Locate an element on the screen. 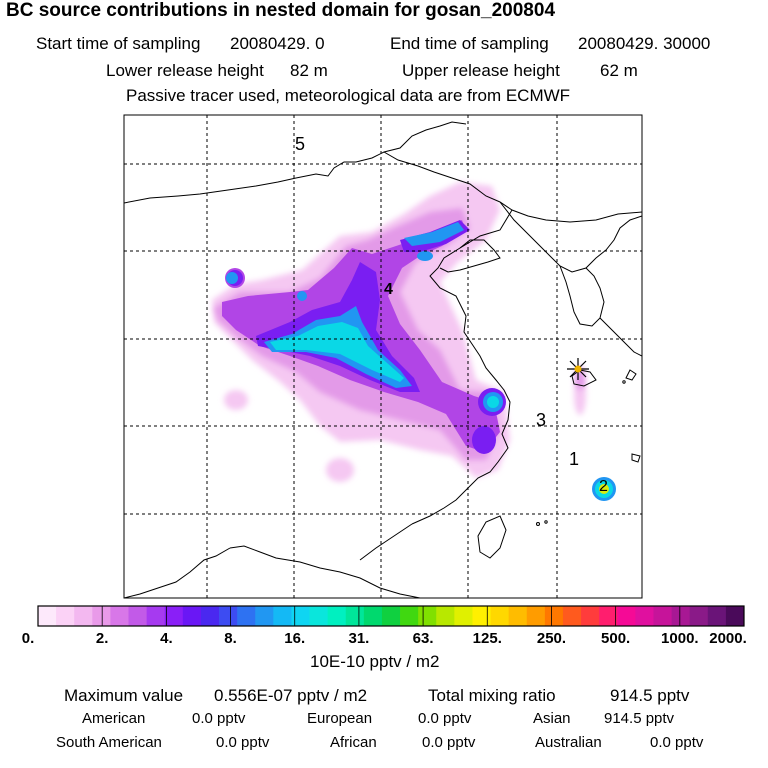 This screenshot has height=768, width=768. lower-release-label: Lower release height is located at coordinates (185, 70).